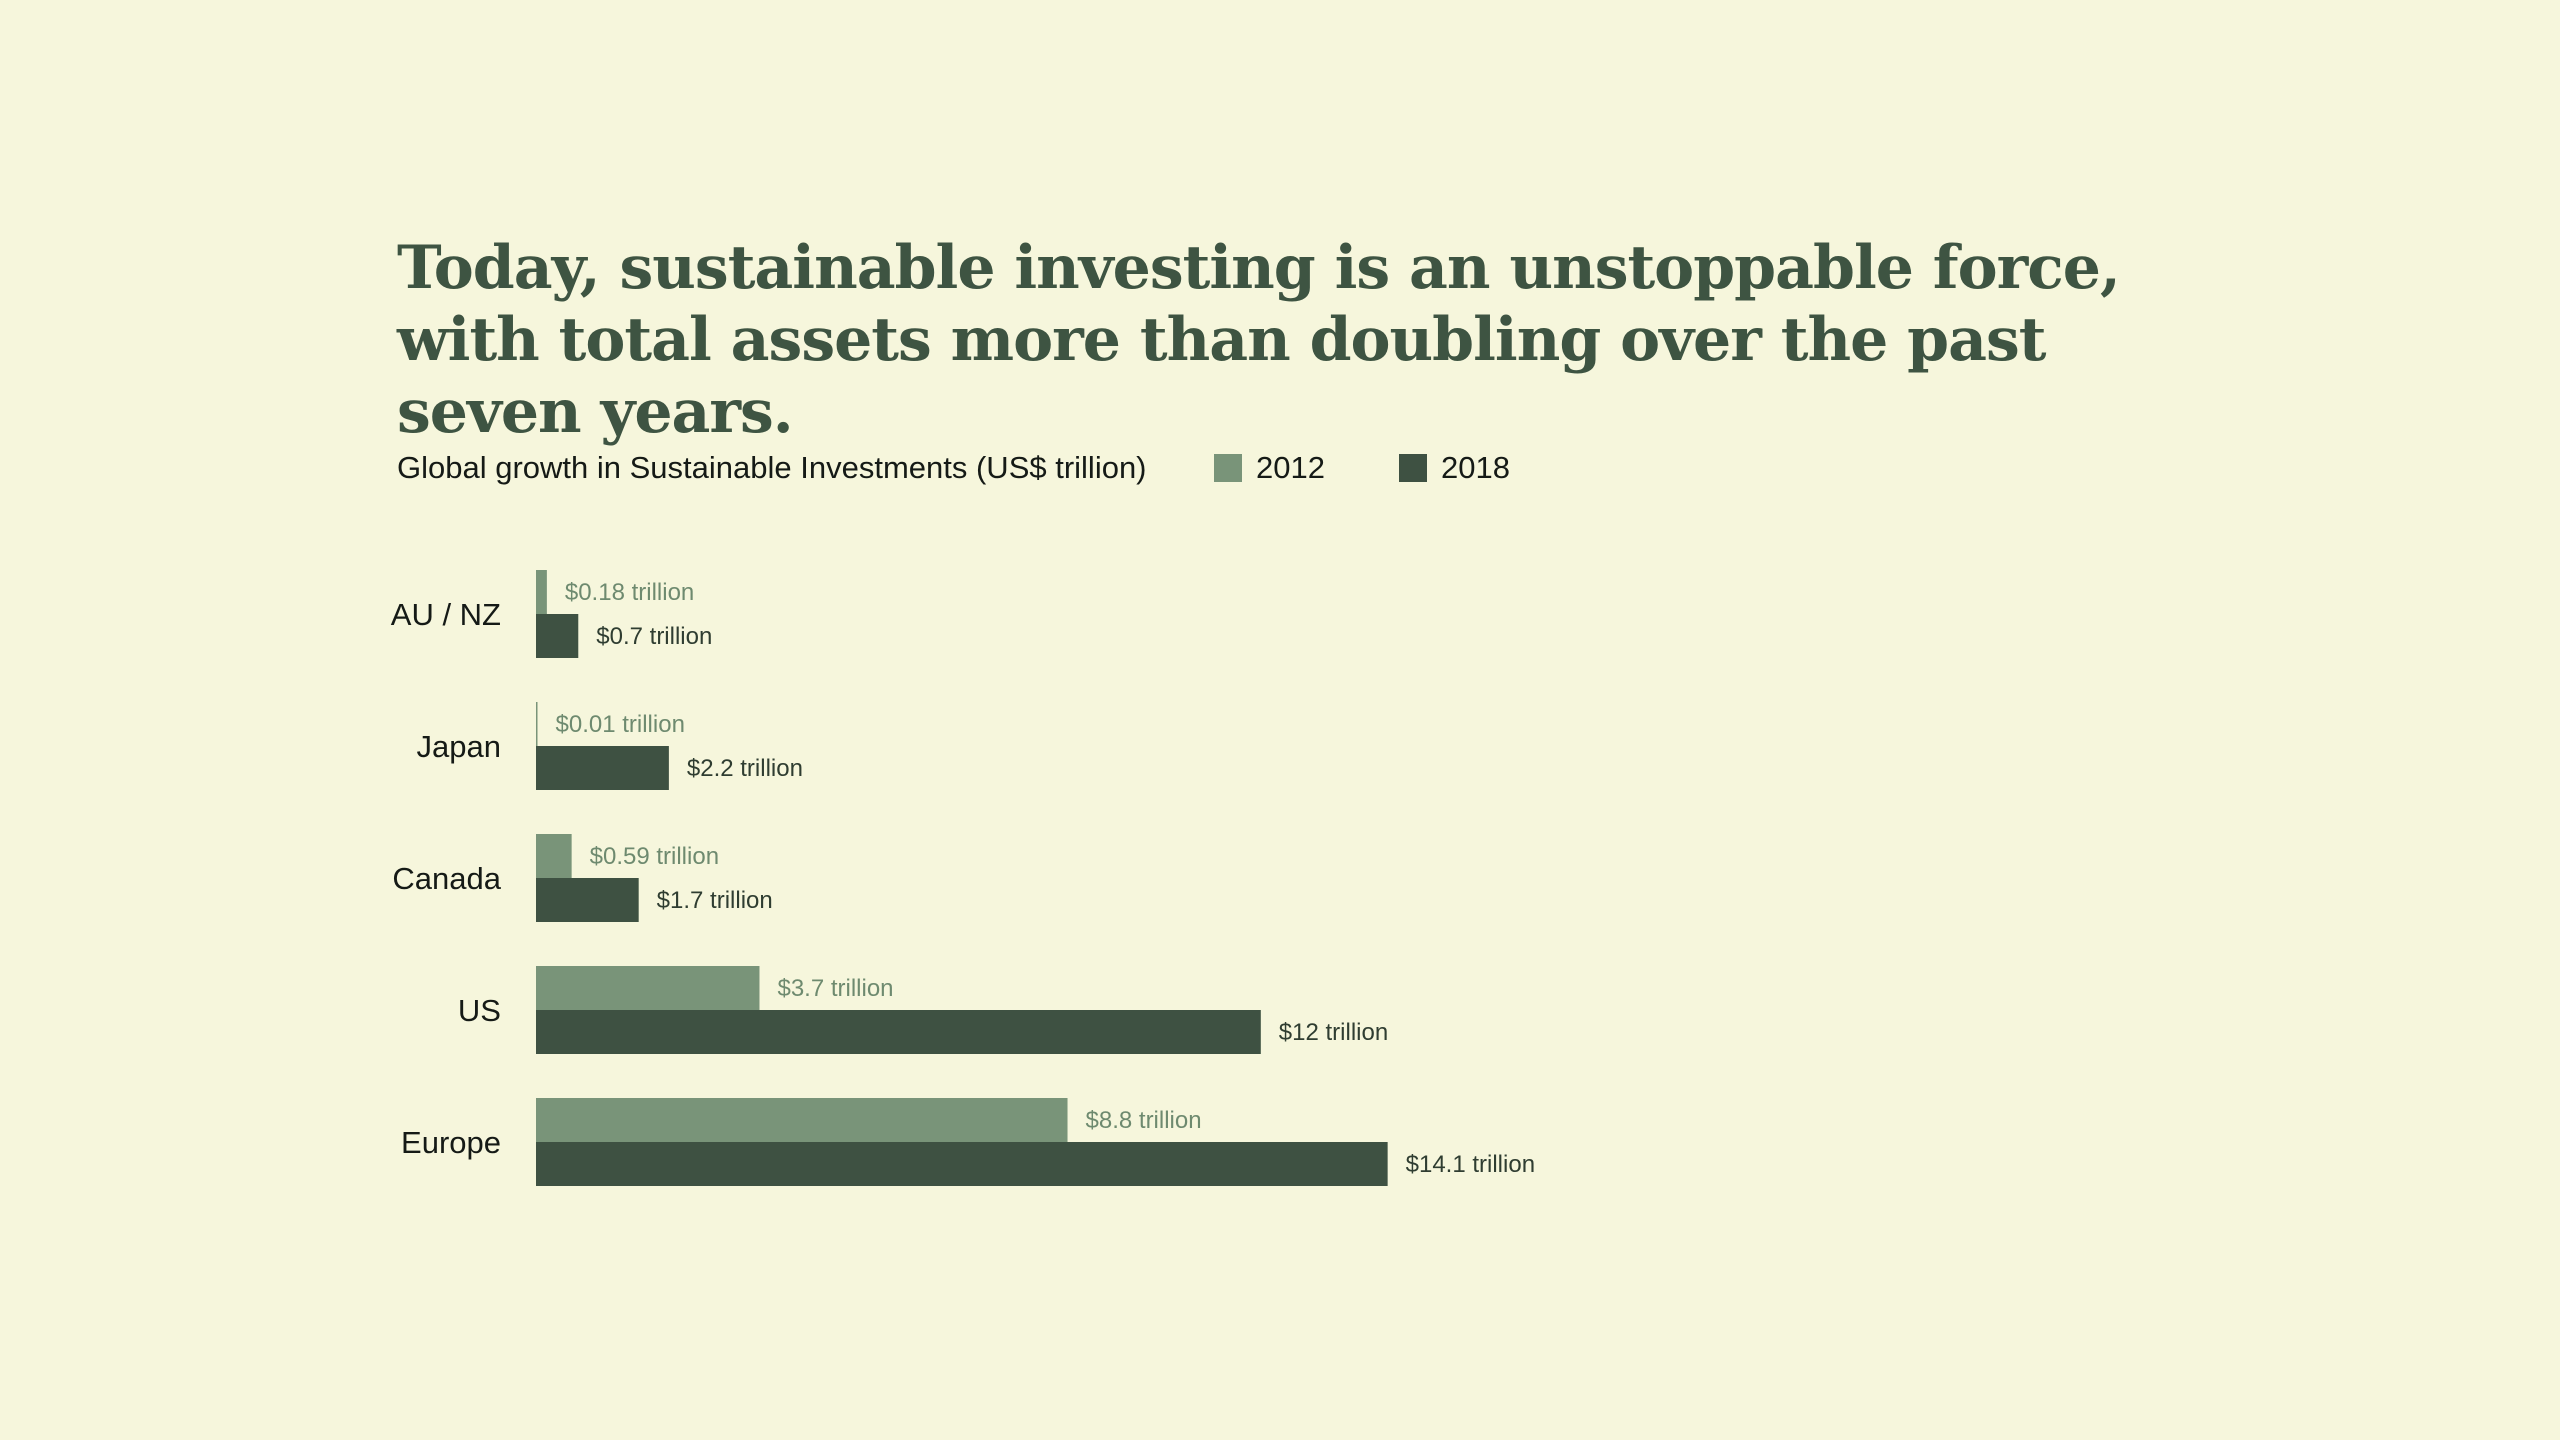 The height and width of the screenshot is (1440, 2560). I want to click on legend-label-2018: 2018, so click(1475, 467).